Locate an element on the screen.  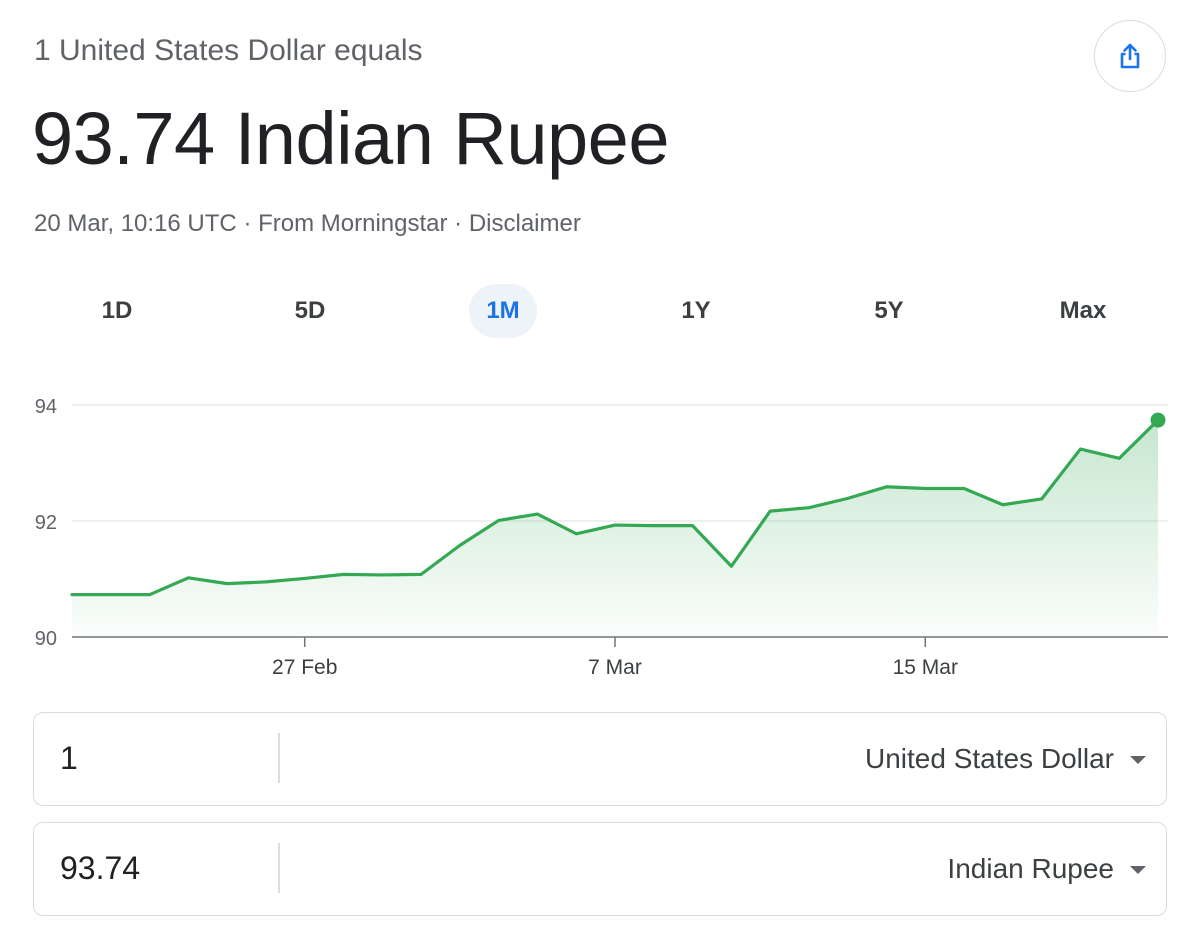
time-range-tabs: 1D 5D 1M 1Y 5Y Max is located at coordinates (600, 311).